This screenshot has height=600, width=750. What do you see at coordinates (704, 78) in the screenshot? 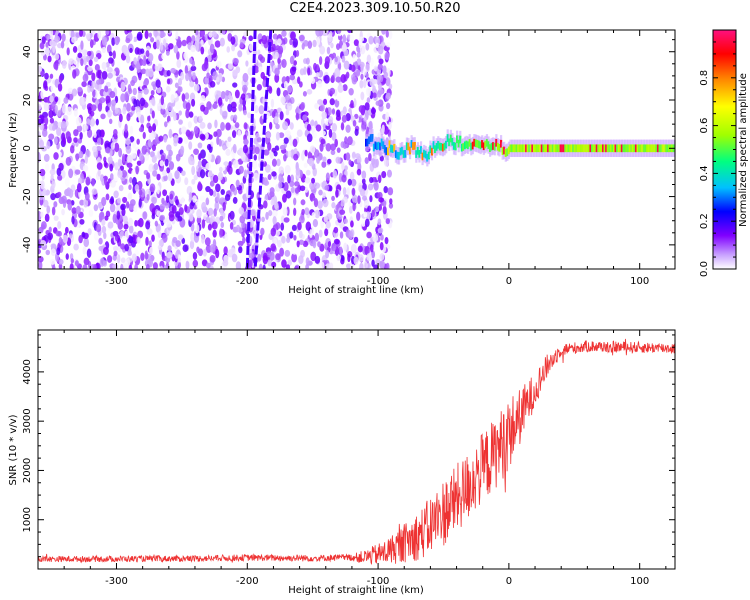
I see `colorbar-tick-label: 0.8` at bounding box center [704, 78].